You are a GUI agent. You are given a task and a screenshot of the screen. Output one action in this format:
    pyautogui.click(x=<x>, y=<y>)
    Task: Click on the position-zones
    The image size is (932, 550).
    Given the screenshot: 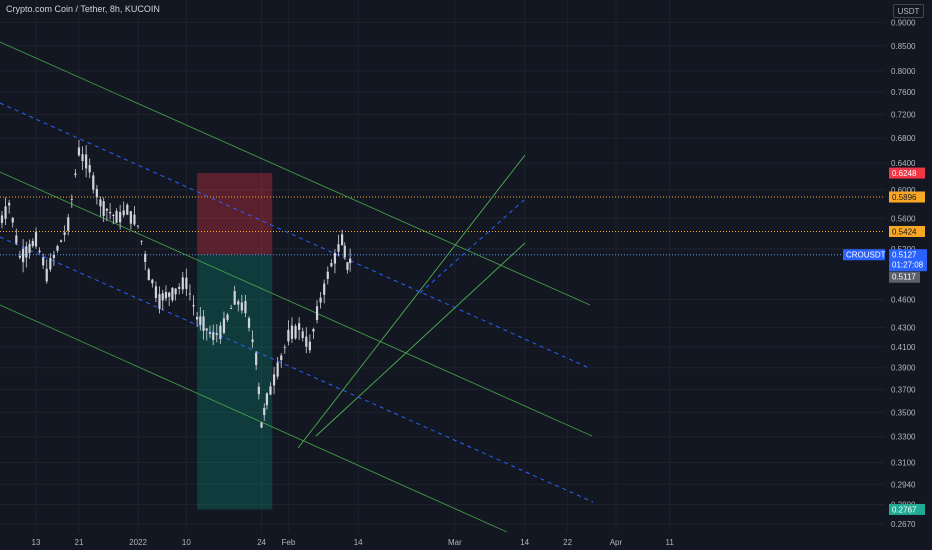 What is the action you would take?
    pyautogui.click(x=235, y=341)
    